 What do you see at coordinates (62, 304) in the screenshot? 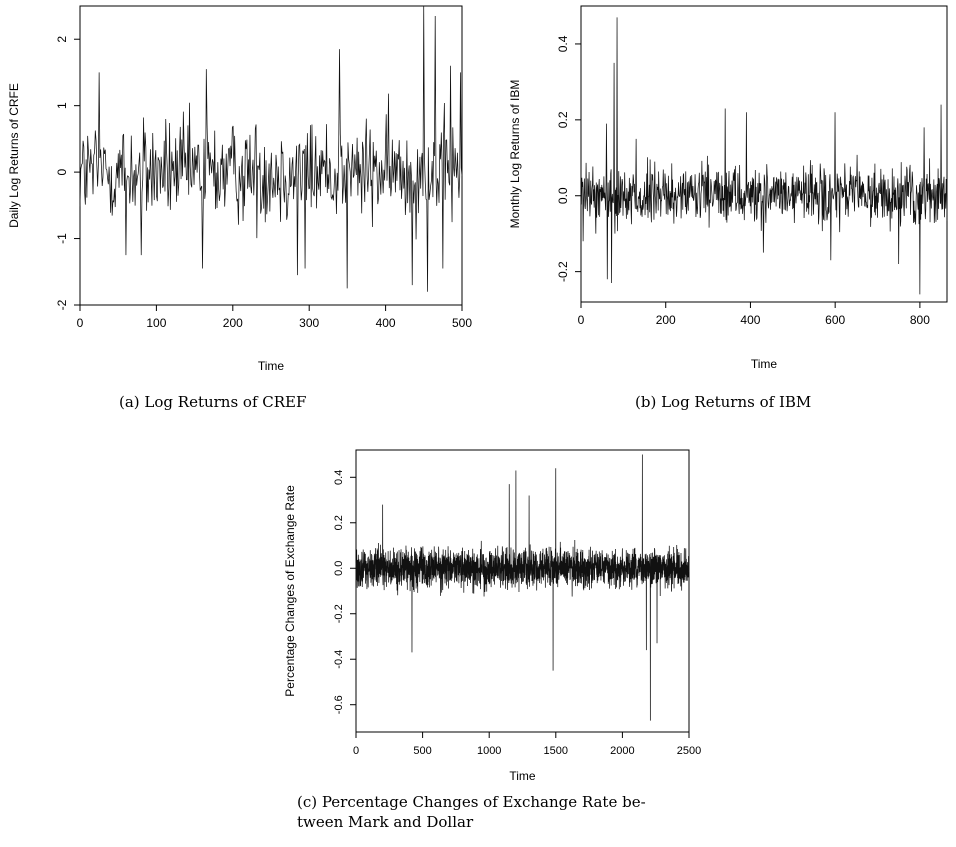
I see `y-tick-label: -2` at bounding box center [62, 304].